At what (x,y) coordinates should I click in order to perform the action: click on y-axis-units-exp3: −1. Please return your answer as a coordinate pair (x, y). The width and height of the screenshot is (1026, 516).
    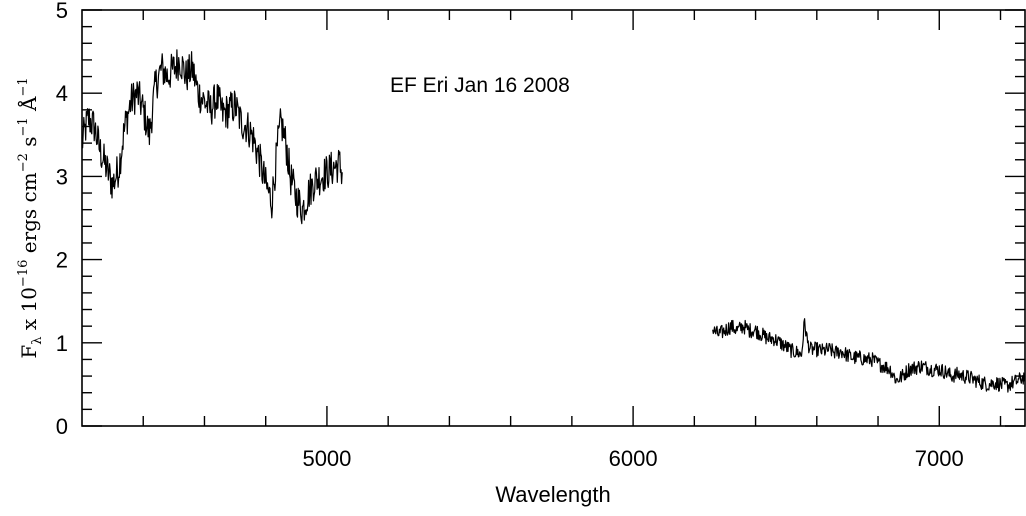
    Looking at the image, I should click on (23, 86).